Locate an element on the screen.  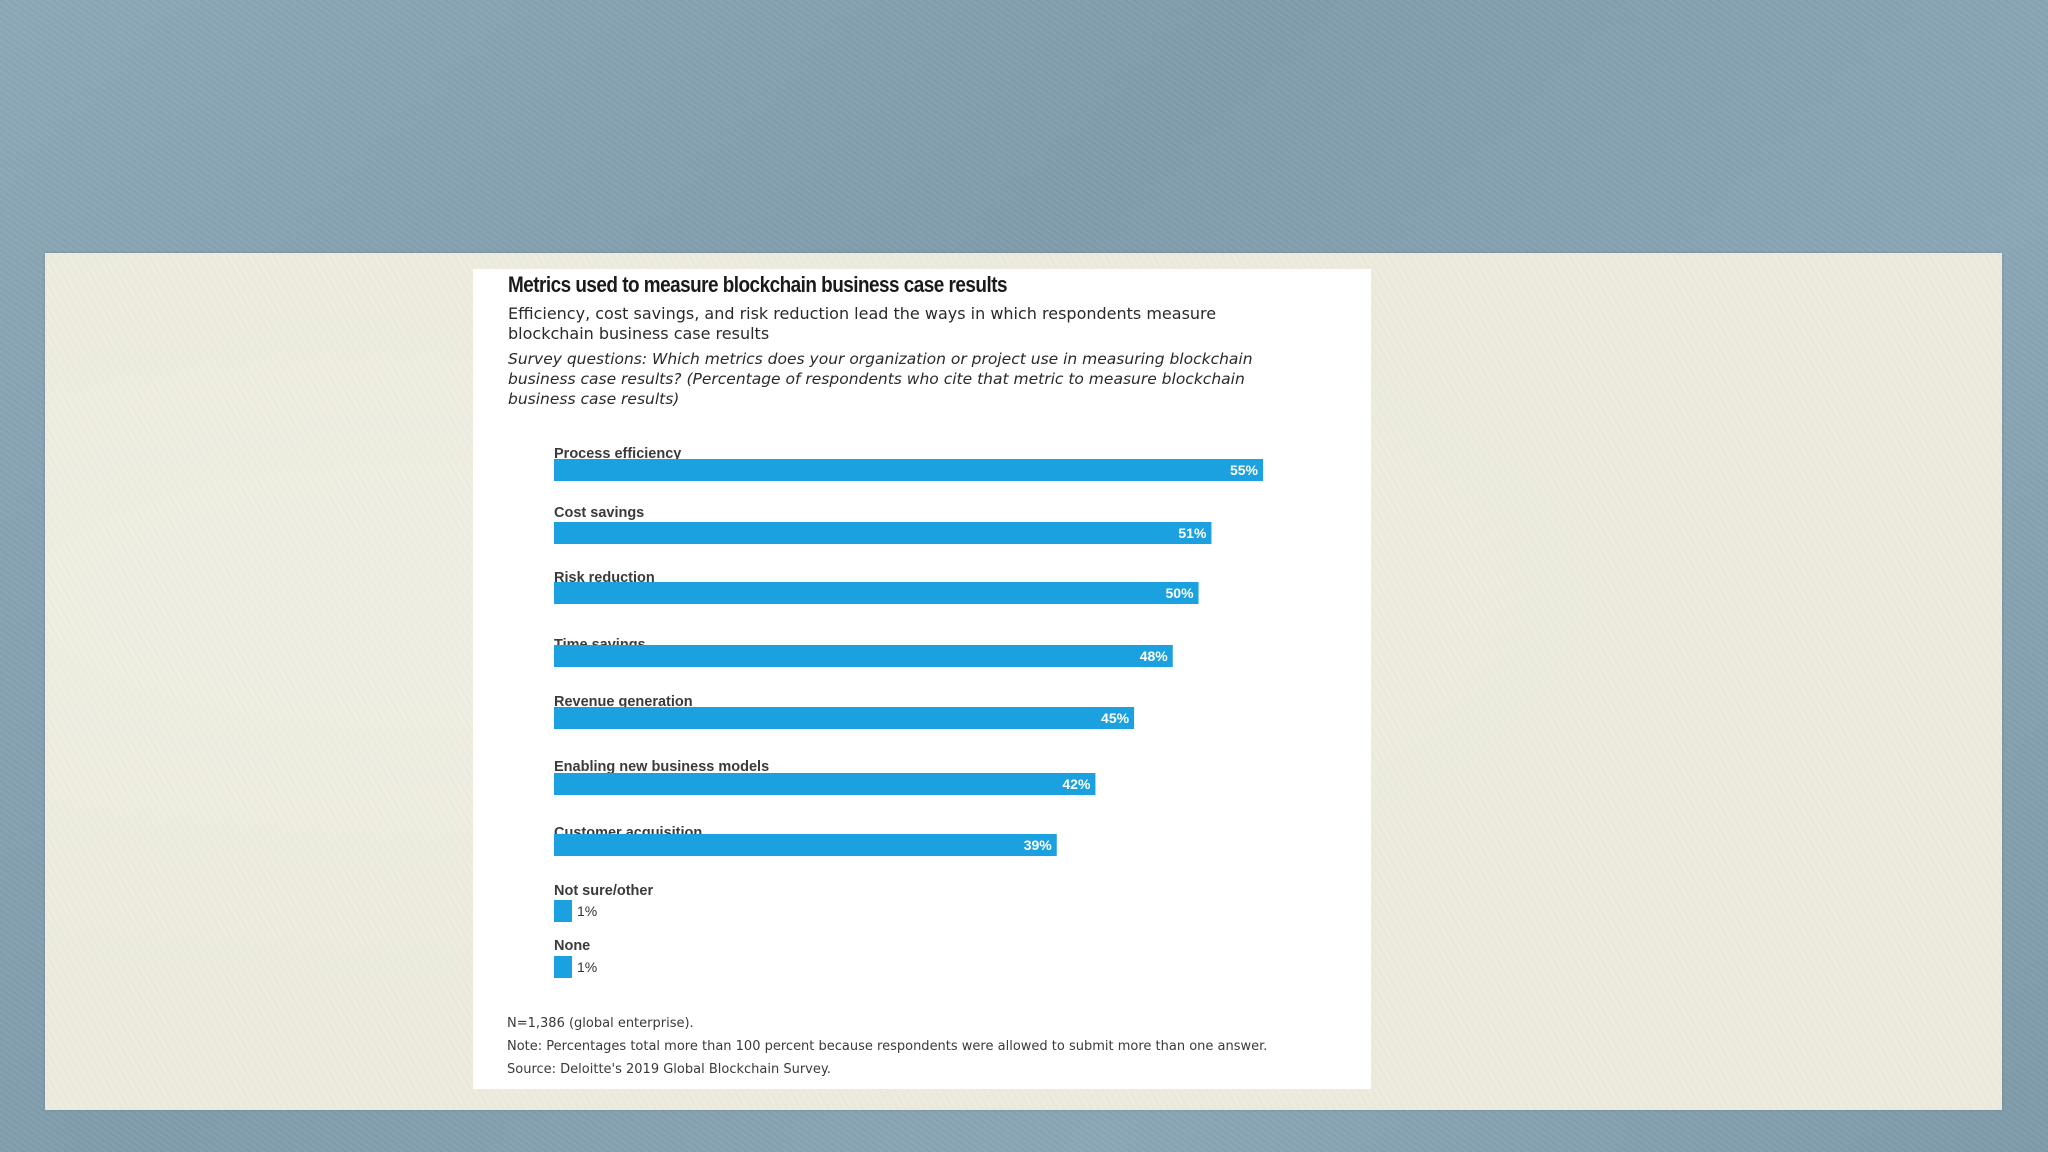
value-label-risk-reduction: 50% is located at coordinates (1180, 593).